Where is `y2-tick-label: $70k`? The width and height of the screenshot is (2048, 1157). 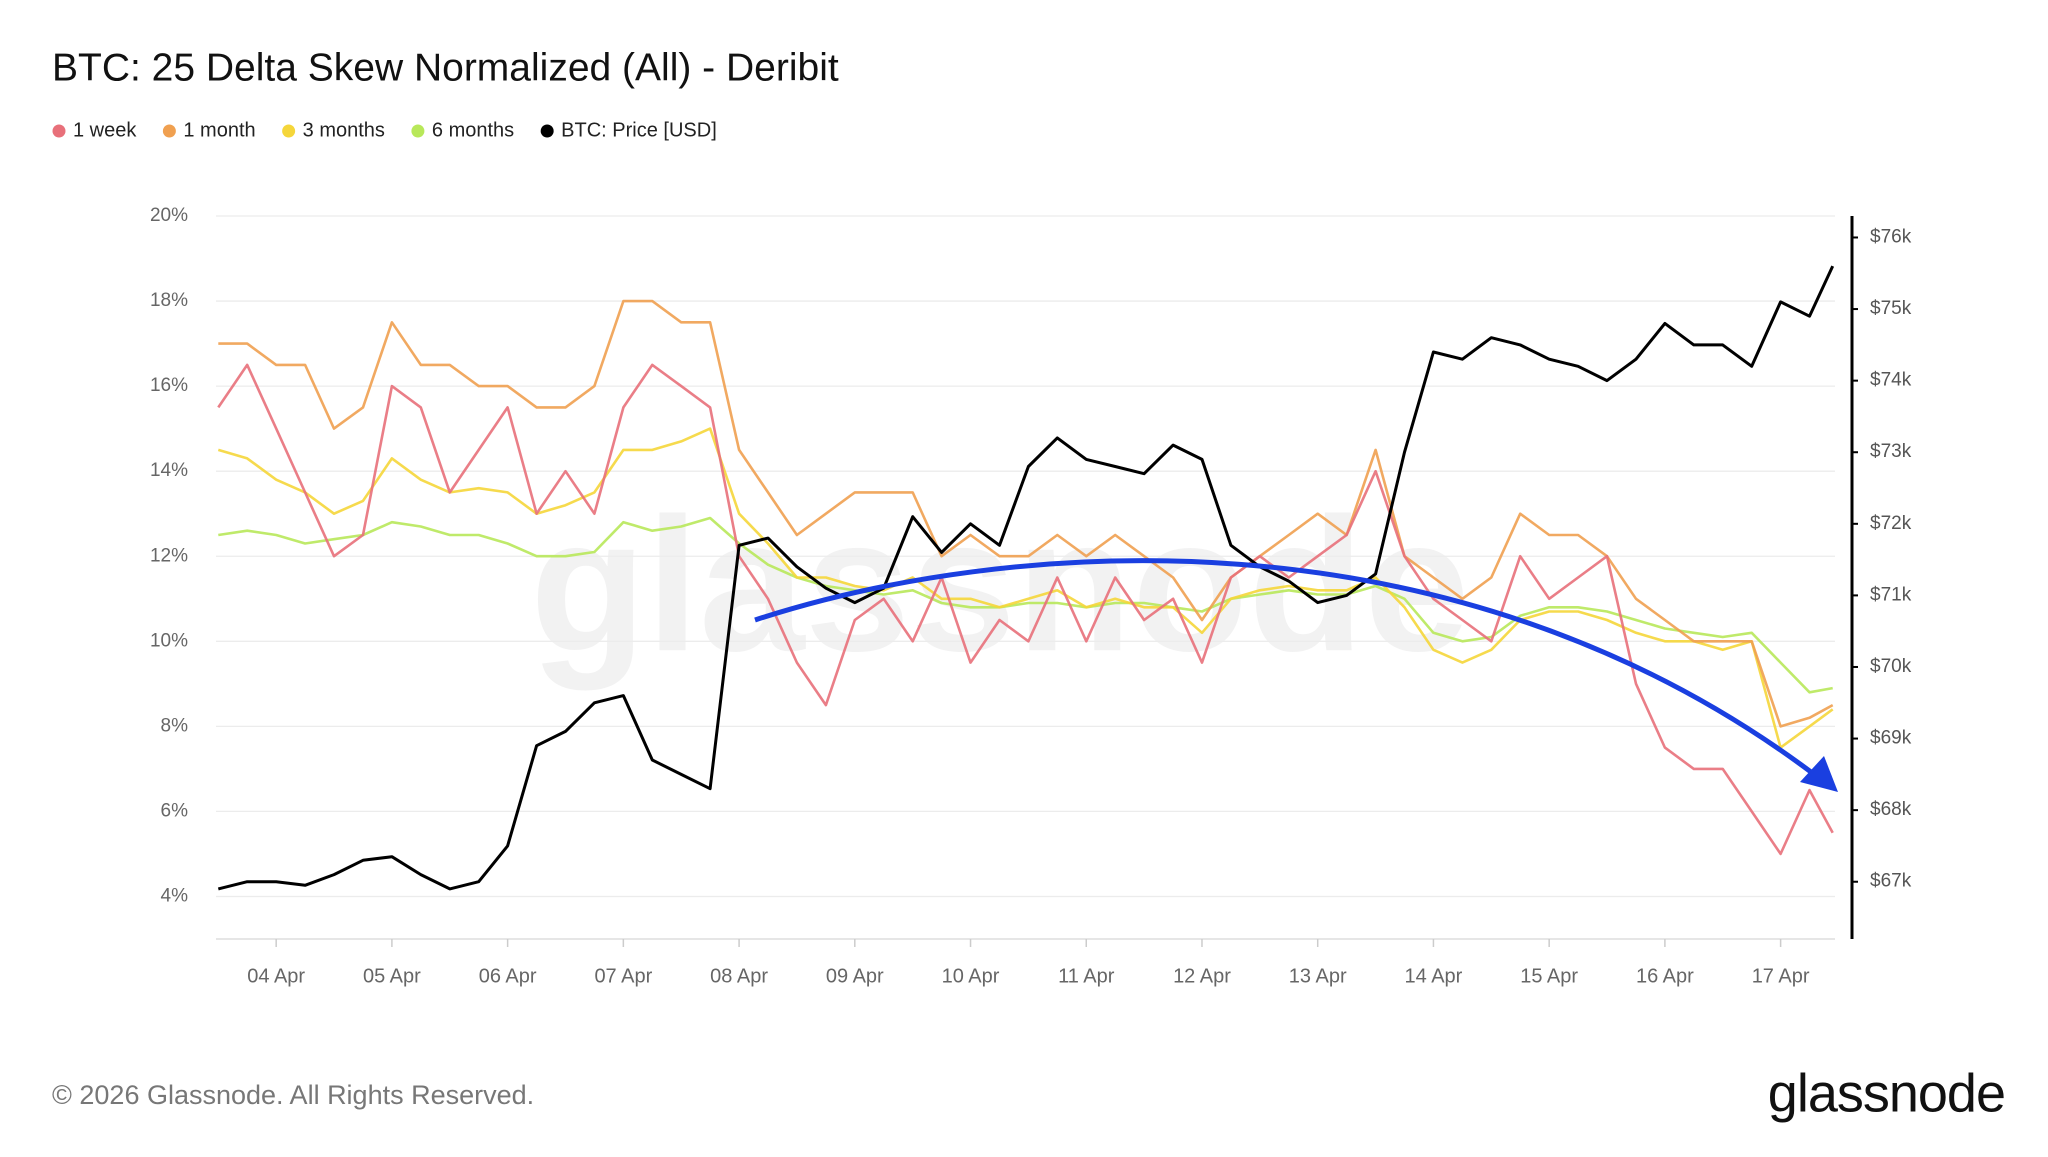
y2-tick-label: $70k is located at coordinates (1891, 666).